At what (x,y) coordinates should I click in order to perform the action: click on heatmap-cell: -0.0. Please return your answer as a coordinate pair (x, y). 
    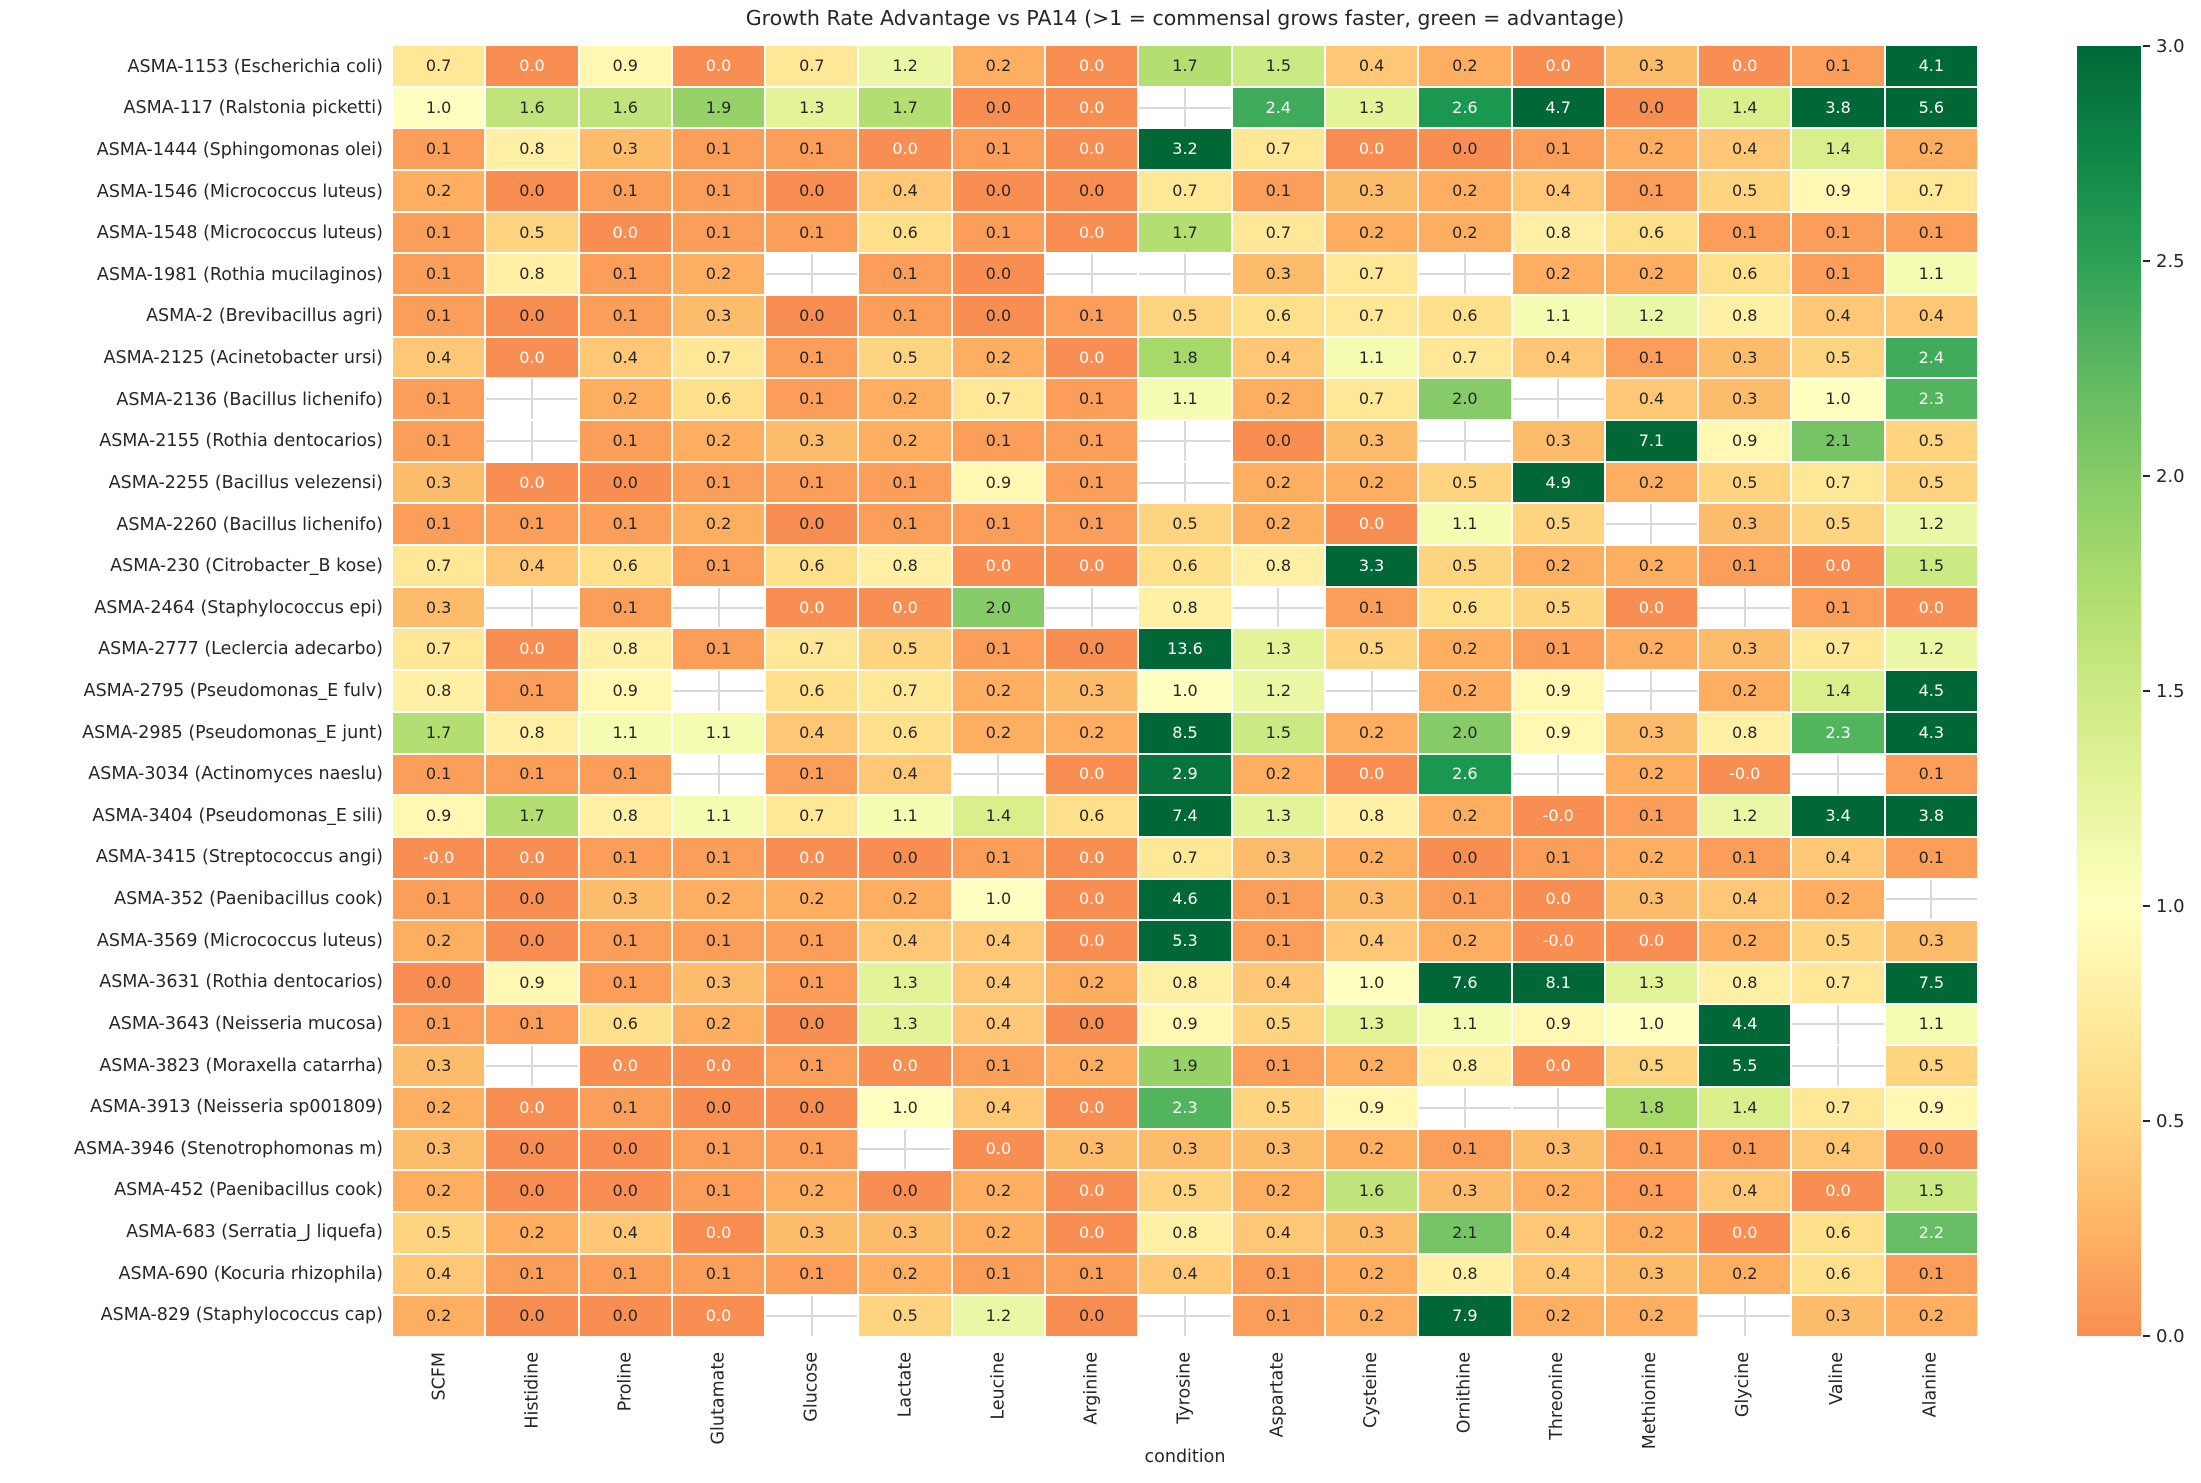
    Looking at the image, I should click on (1558, 941).